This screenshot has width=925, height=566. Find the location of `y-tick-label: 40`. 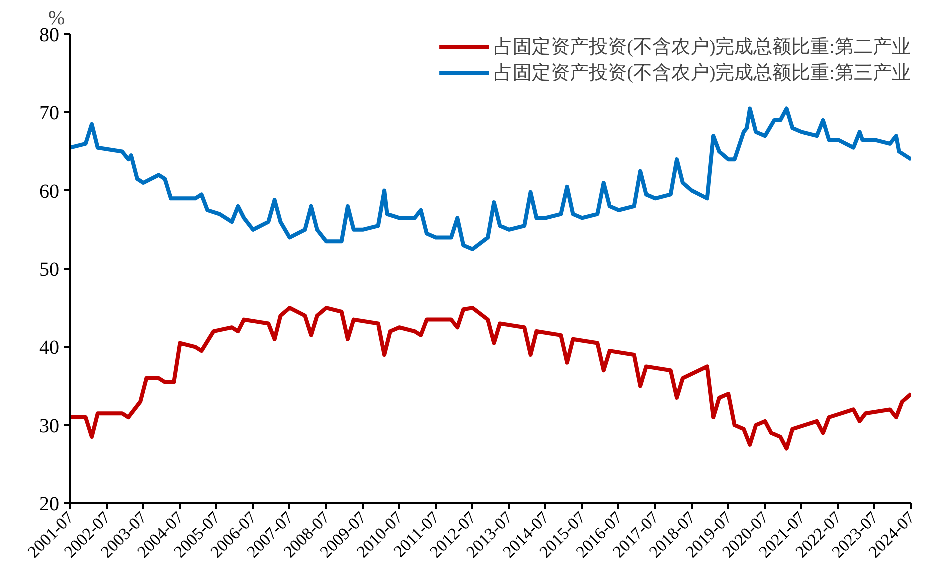

y-tick-label: 40 is located at coordinates (50, 348).